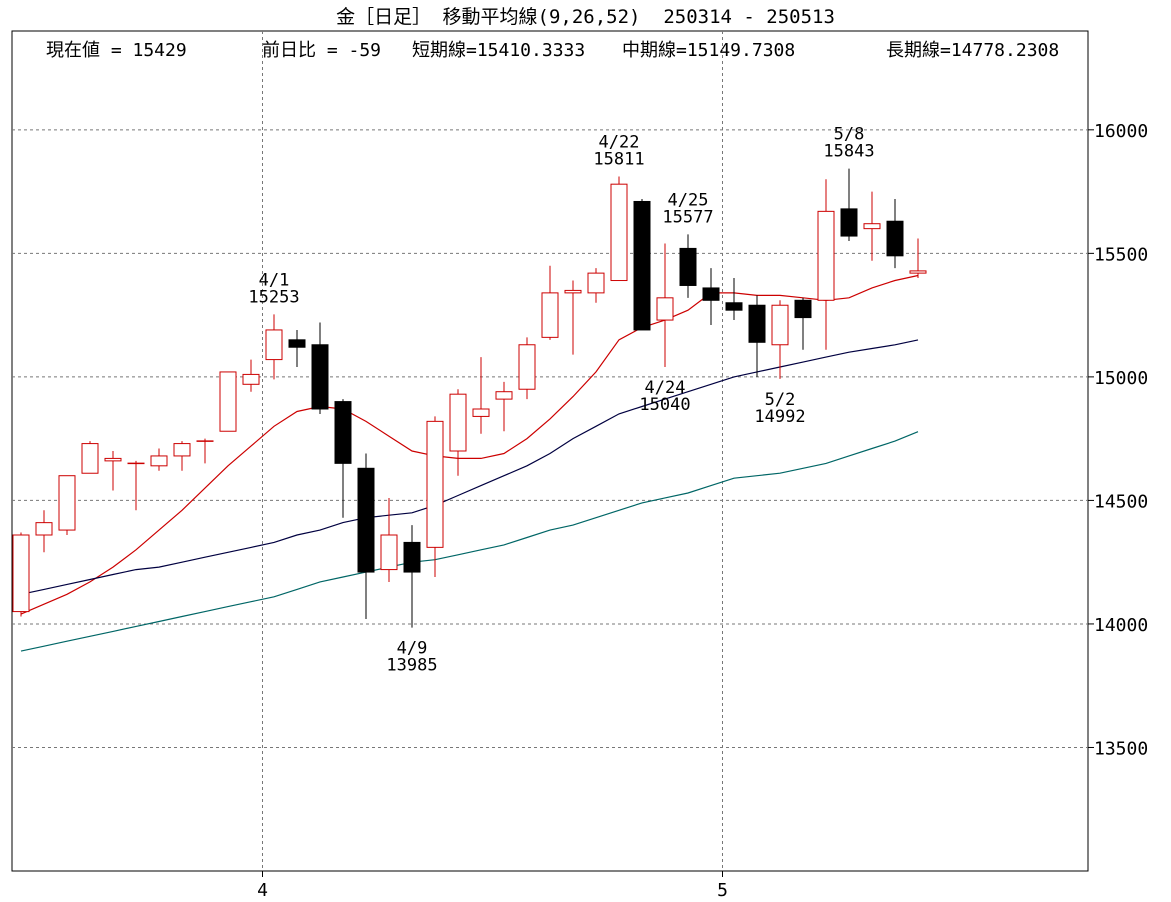  Describe the element at coordinates (687, 217) in the screenshot. I see `annotation-price: 15577` at that location.